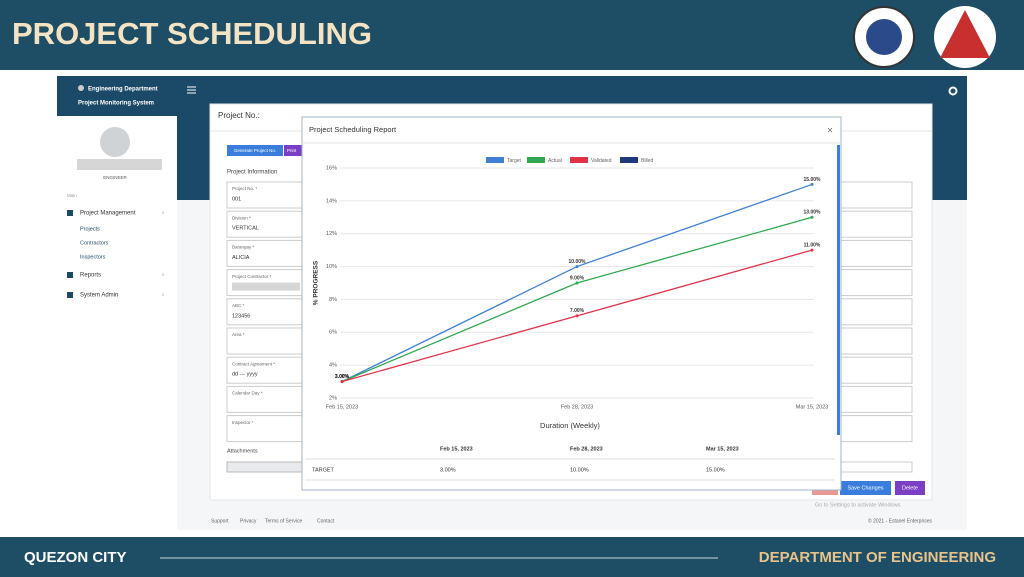  I want to click on x-axis-title: Duration (Weekly), so click(570, 425).